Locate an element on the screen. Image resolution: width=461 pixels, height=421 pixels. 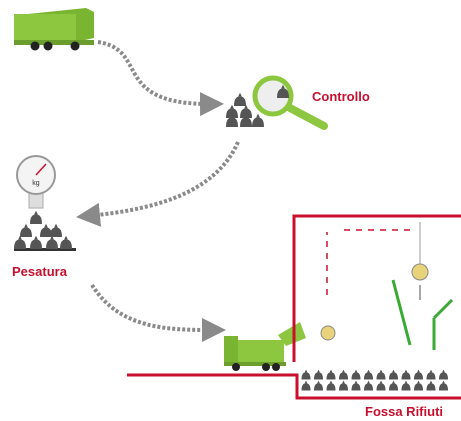
walls is located at coordinates (422, 314).